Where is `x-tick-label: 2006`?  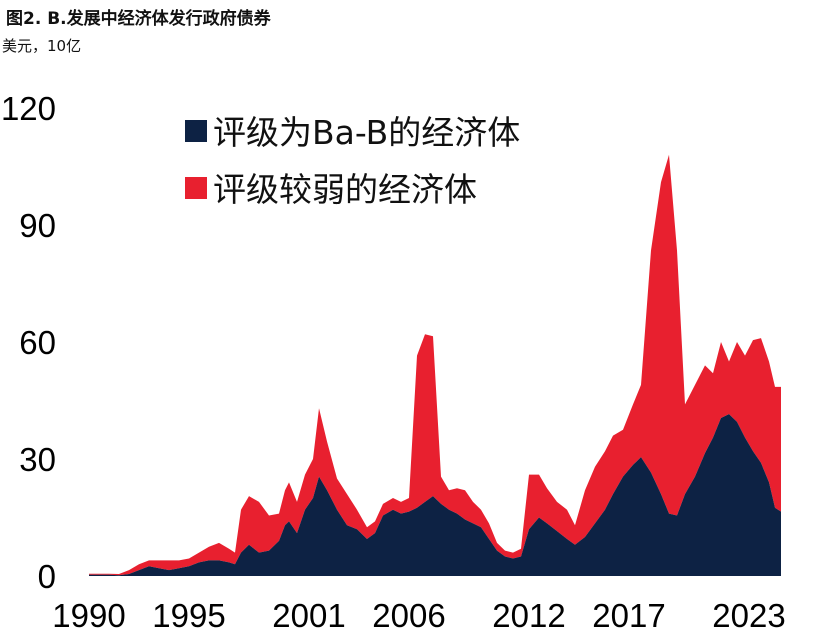
x-tick-label: 2006 is located at coordinates (408, 615).